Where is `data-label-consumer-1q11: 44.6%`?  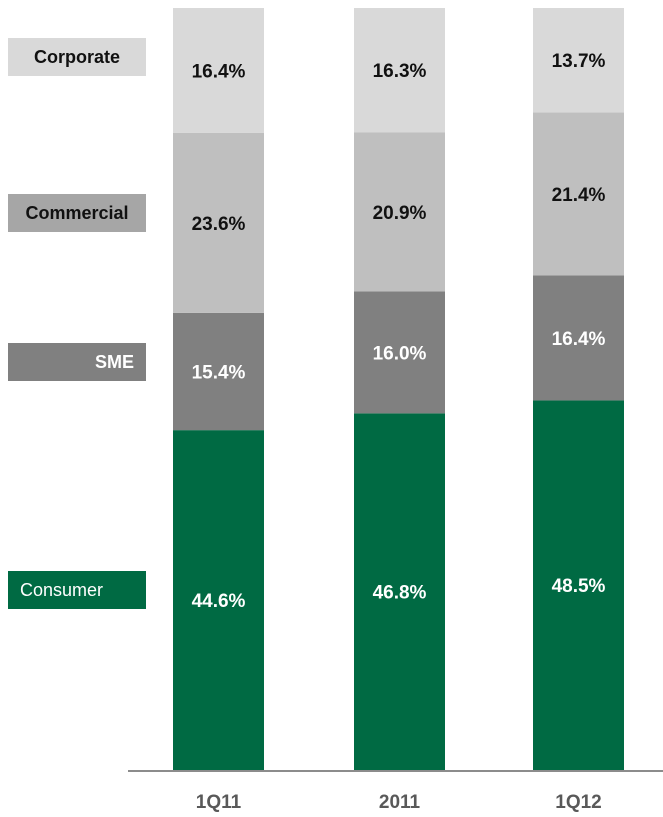 data-label-consumer-1q11: 44.6% is located at coordinates (219, 601).